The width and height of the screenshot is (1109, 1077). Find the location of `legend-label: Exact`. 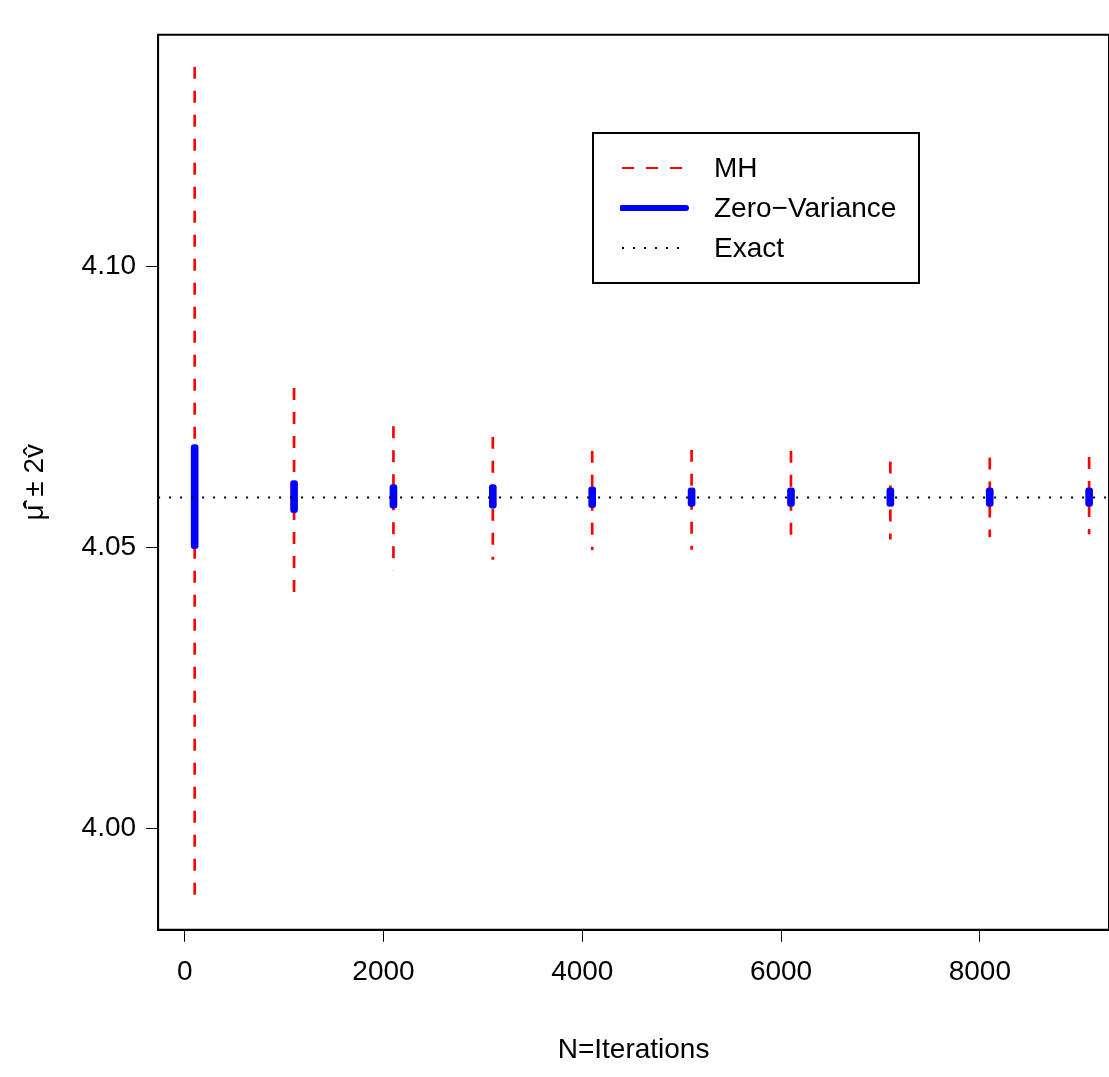

legend-label: Exact is located at coordinates (749, 248).